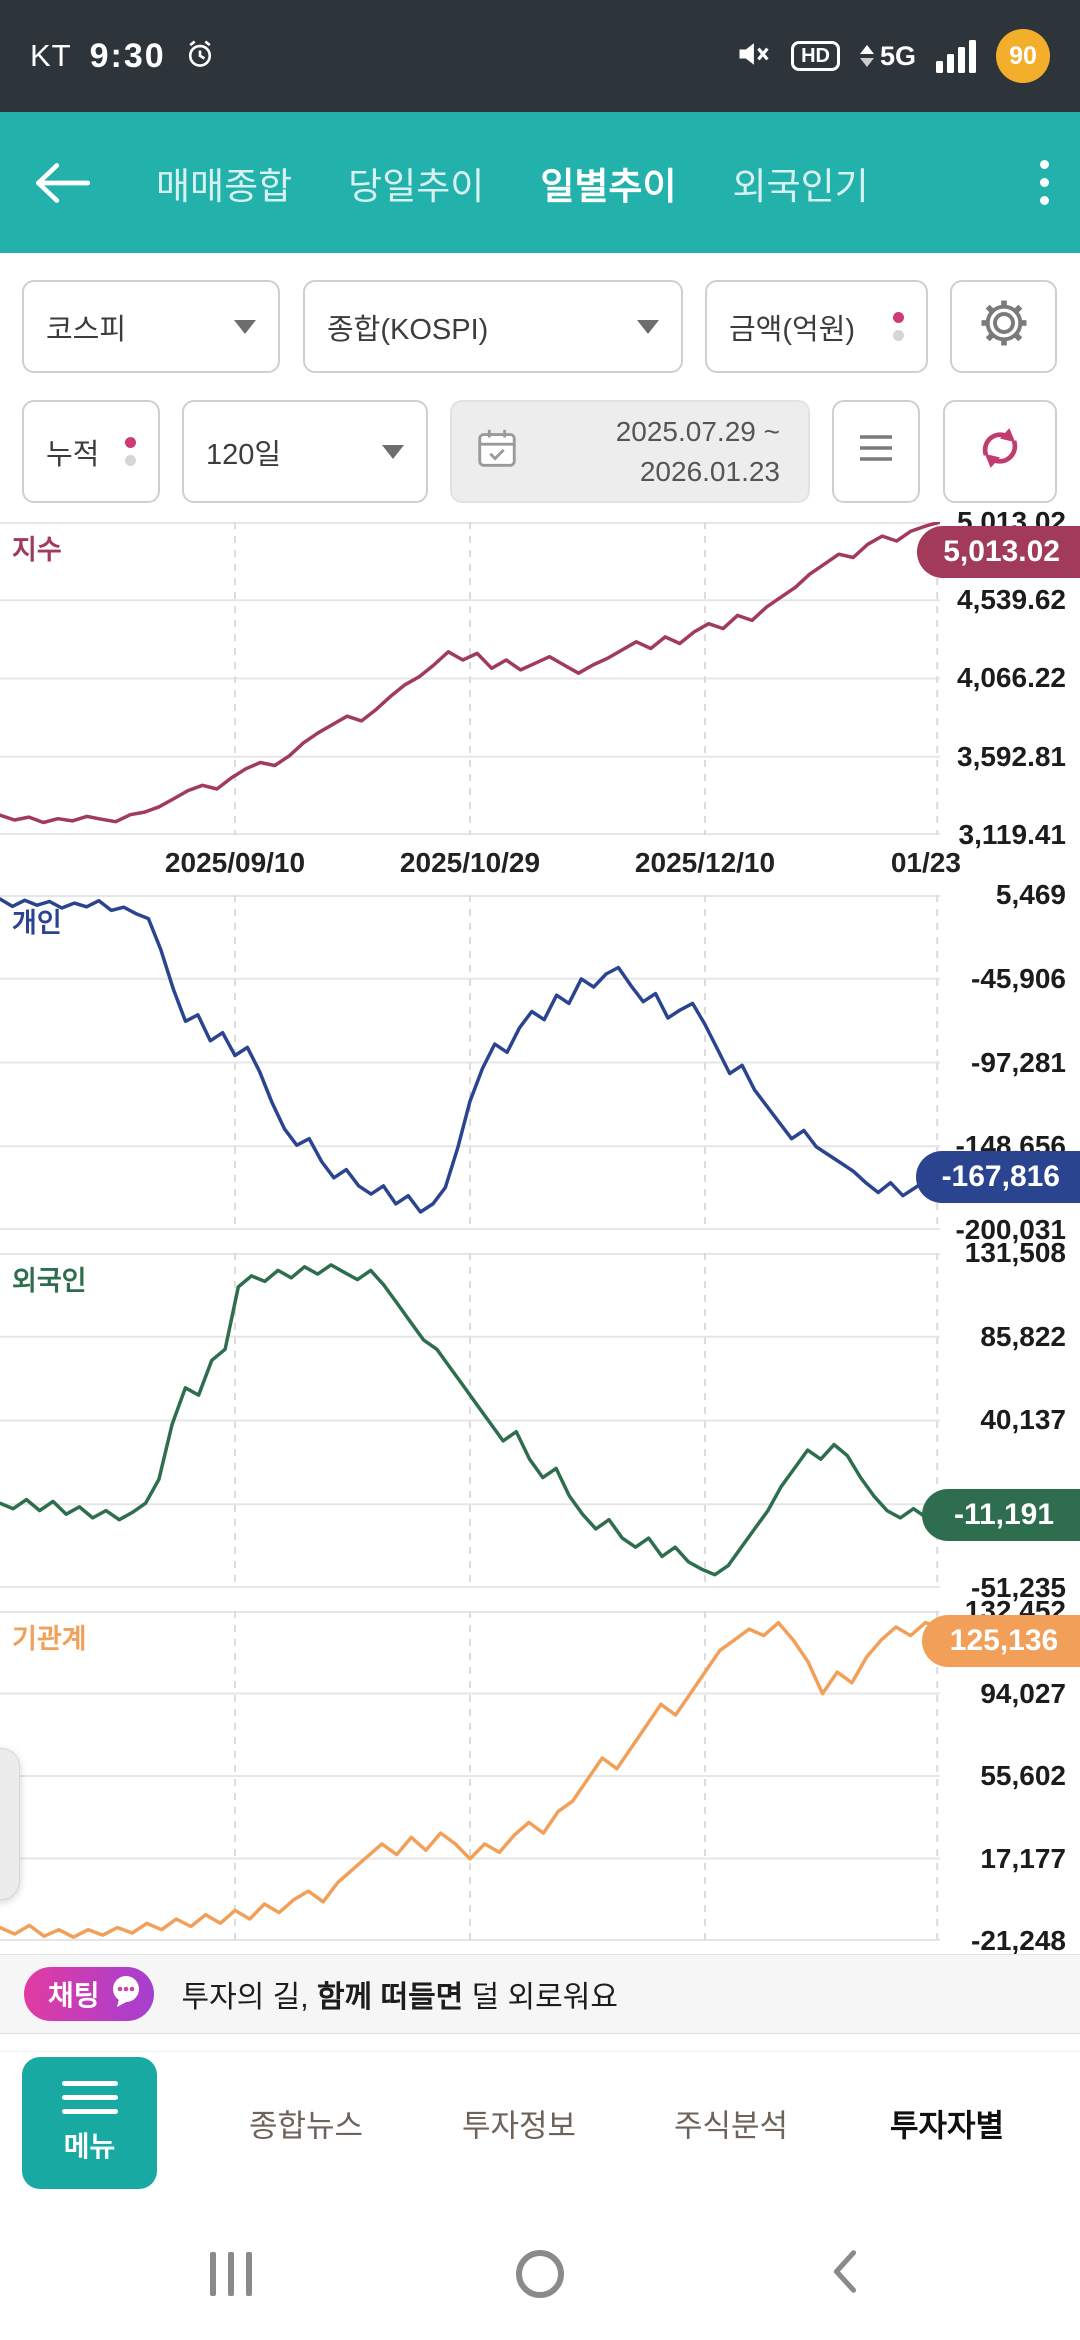 This screenshot has width=1080, height=2340. I want to click on list-icon, so click(876, 452).